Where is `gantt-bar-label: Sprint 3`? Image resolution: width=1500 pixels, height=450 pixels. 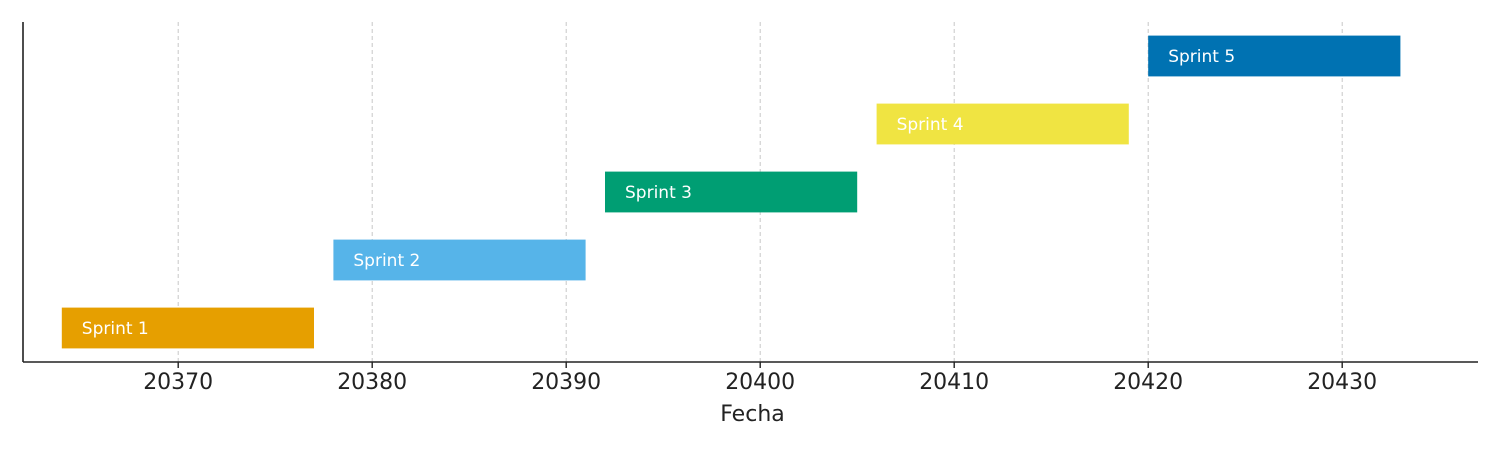
gantt-bar-label: Sprint 3 is located at coordinates (658, 193).